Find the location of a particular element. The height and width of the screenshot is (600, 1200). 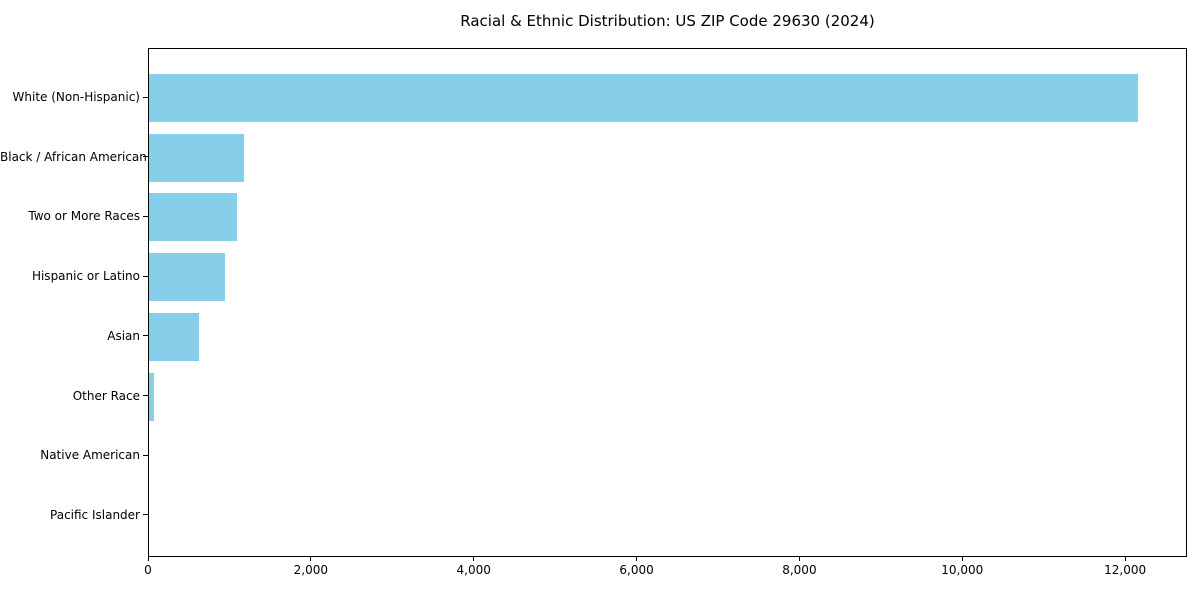

y-tick-label: Other Race is located at coordinates (106, 395).